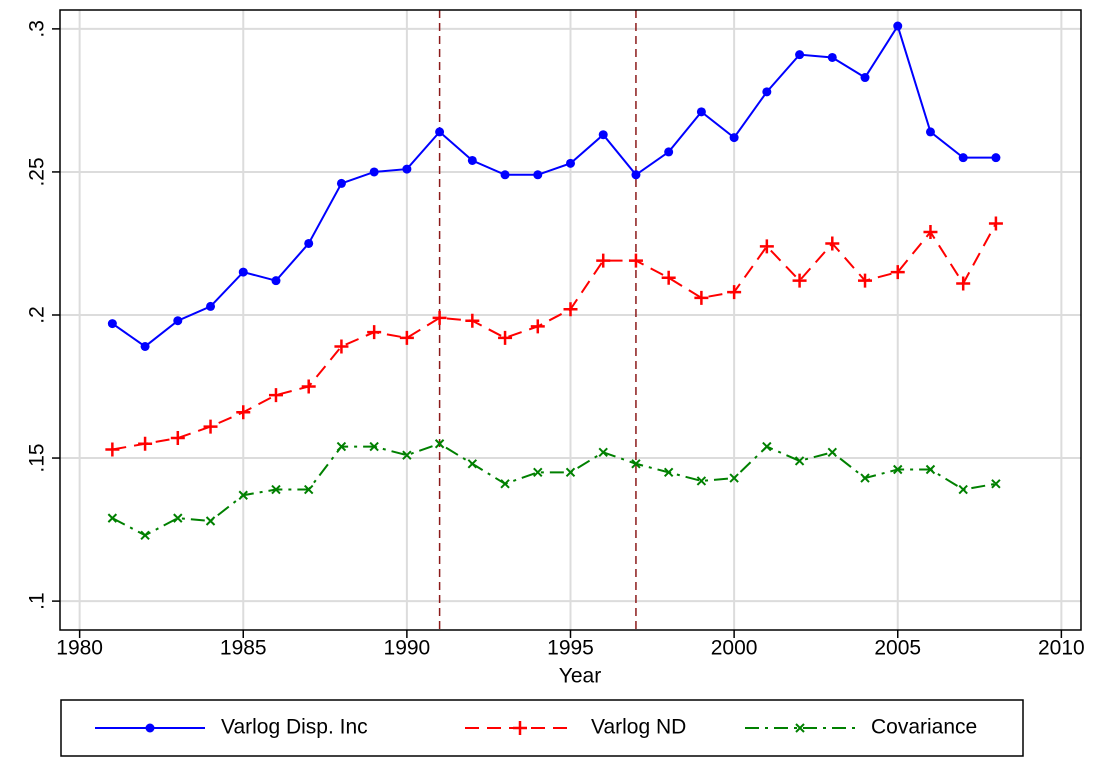 This screenshot has width=1104, height=765. Describe the element at coordinates (924, 727) in the screenshot. I see `legend-label: Covariance` at that location.